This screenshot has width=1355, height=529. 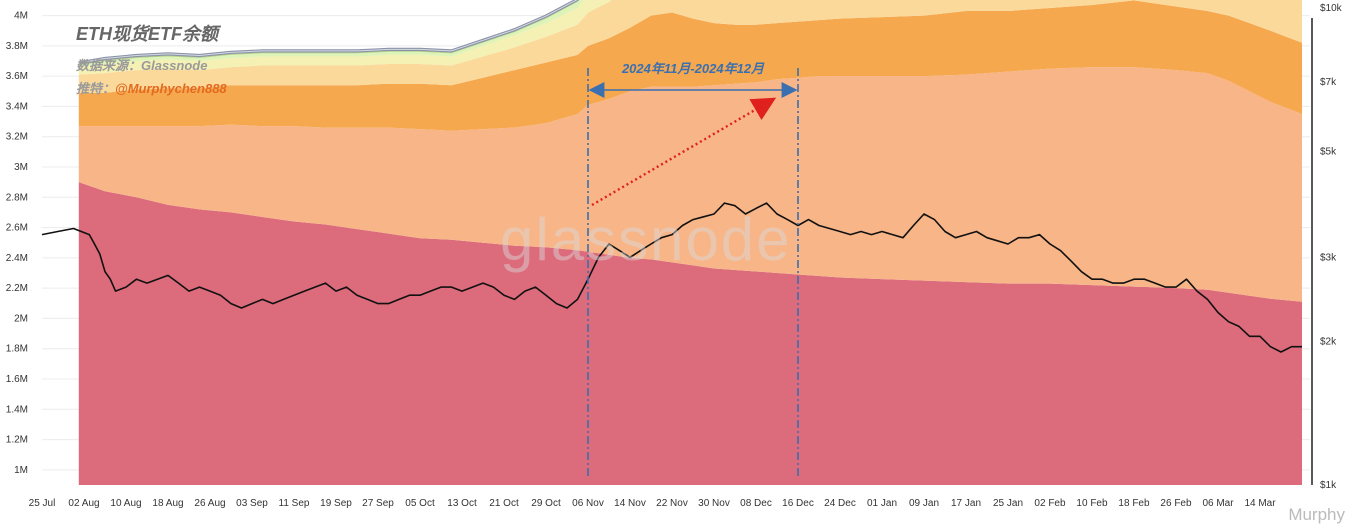 I want to click on left-tick-label: 1.8M, so click(x=17, y=349).